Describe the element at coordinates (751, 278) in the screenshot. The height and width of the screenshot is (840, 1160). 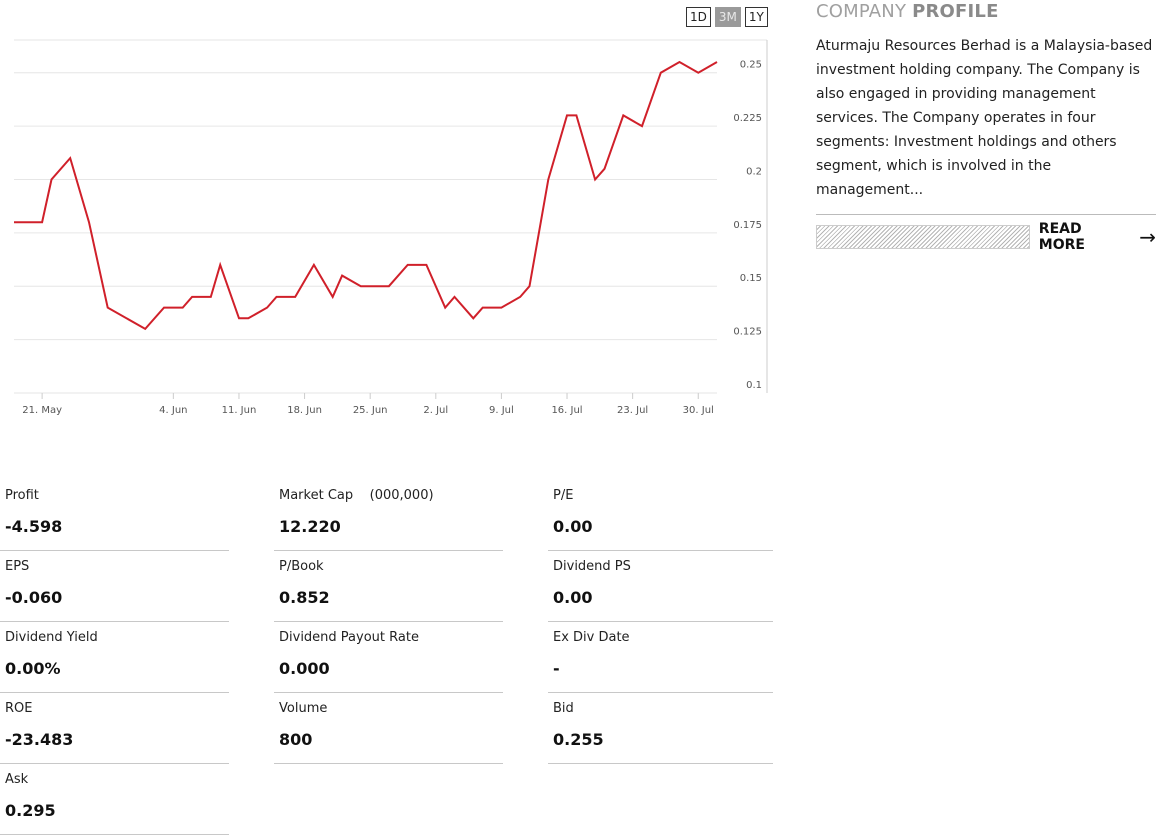
I see `y-tick-label: 0.15` at that location.